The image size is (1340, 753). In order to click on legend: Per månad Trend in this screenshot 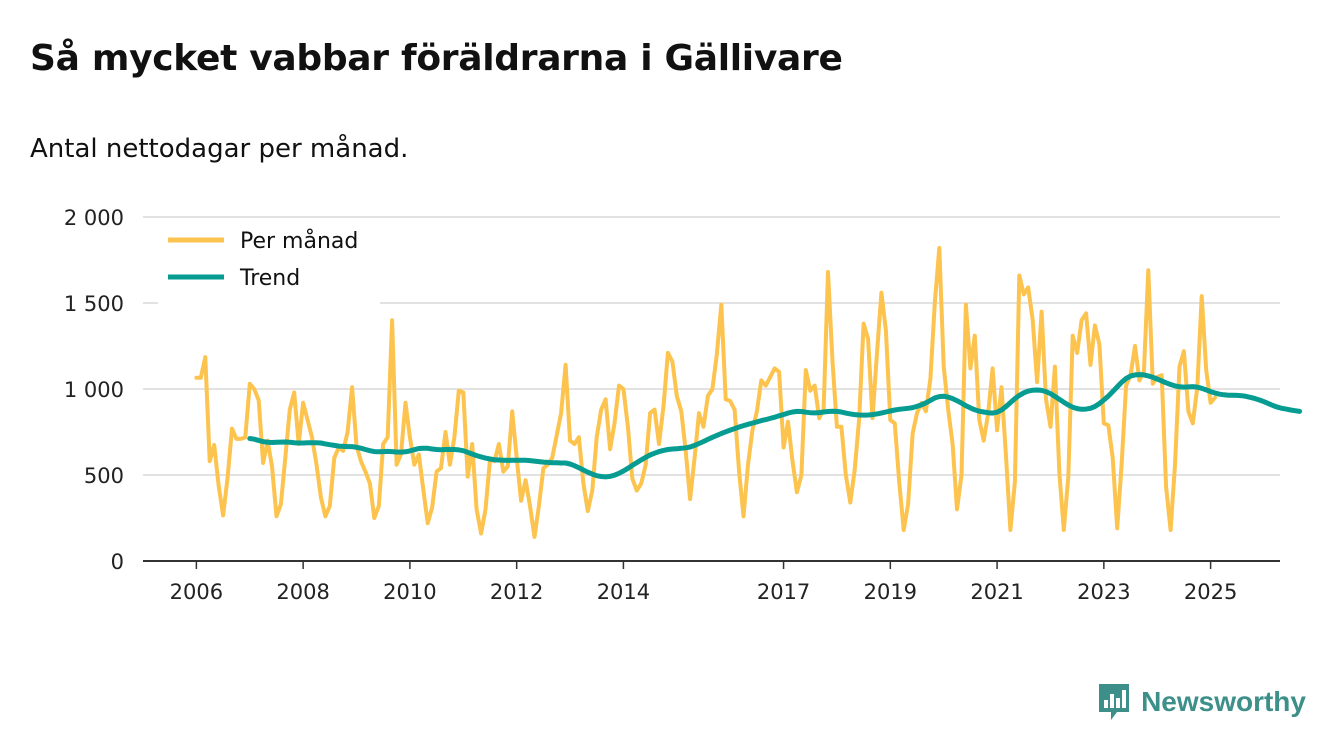, I will do `click(269, 261)`.